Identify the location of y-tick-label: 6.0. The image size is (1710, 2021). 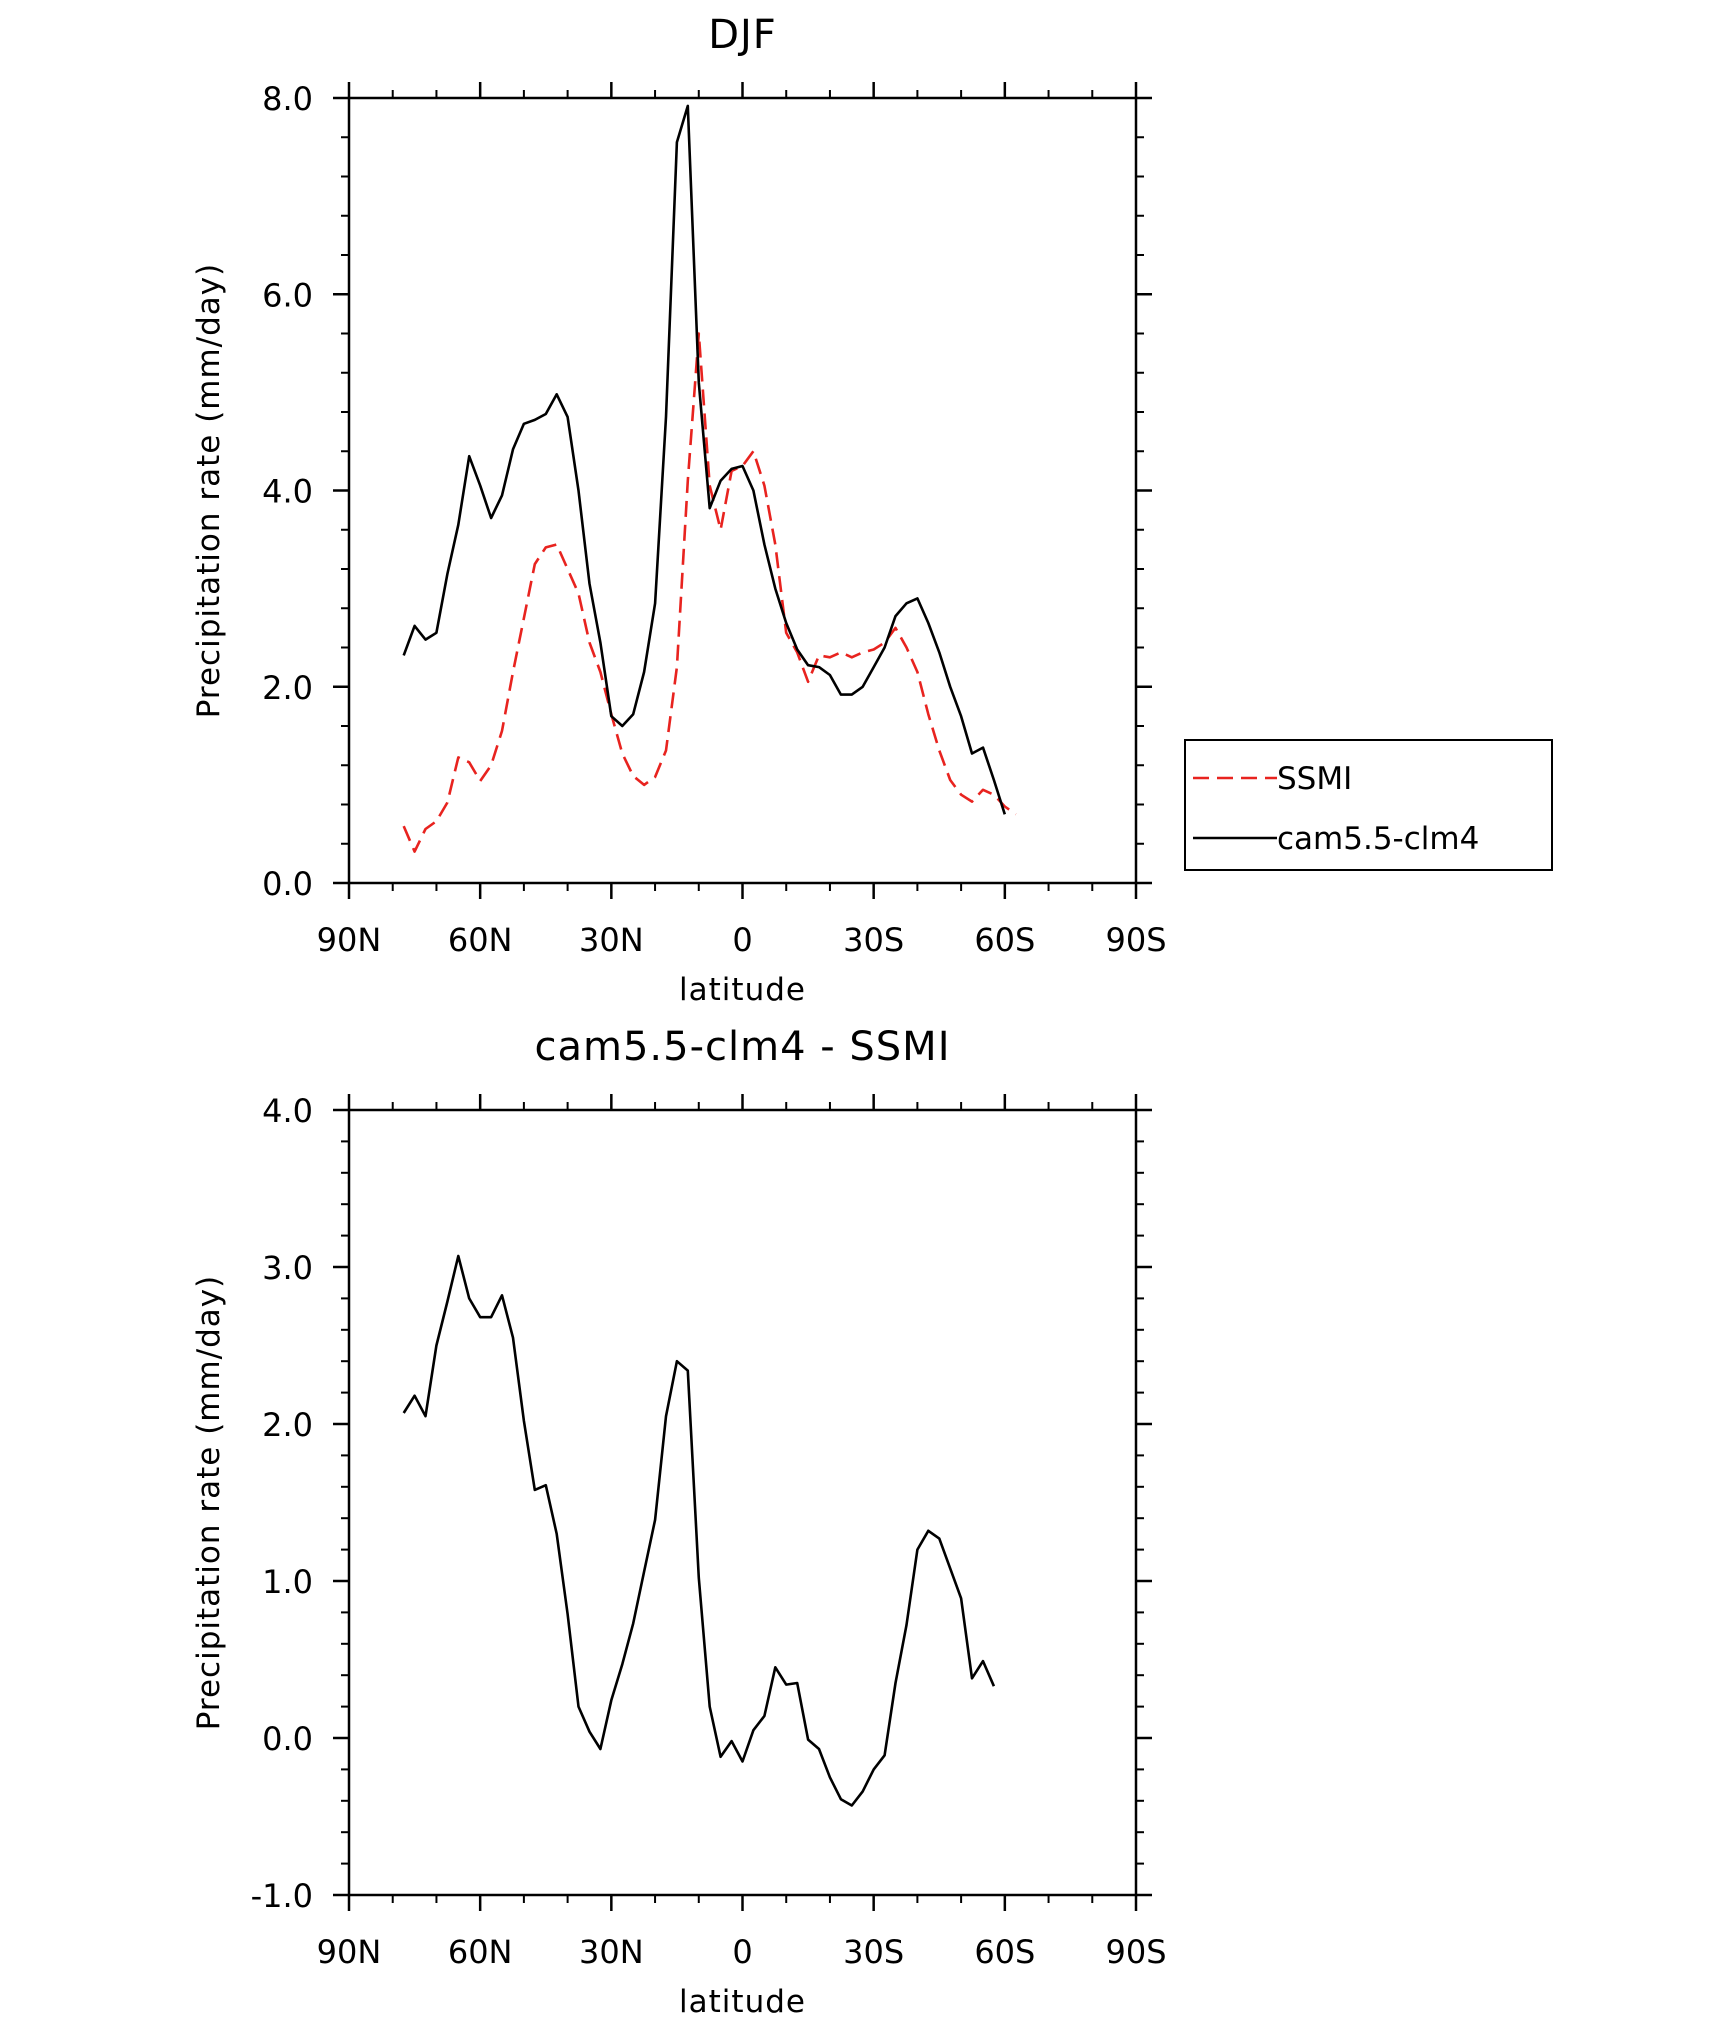
(287, 295).